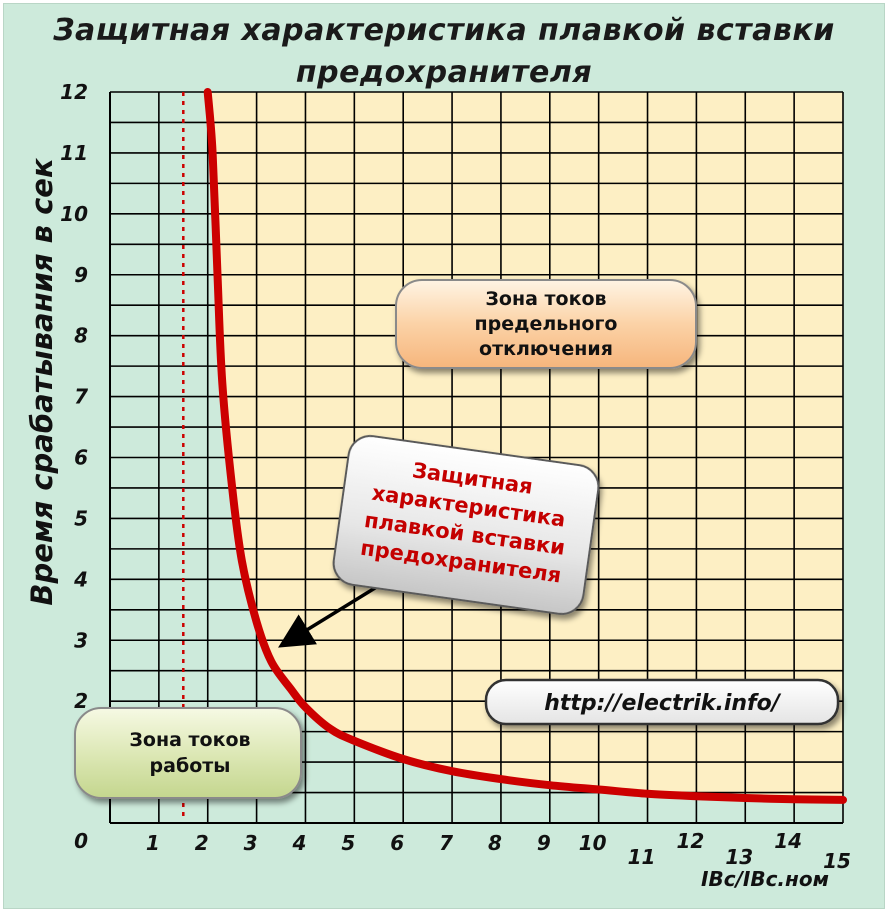 This screenshot has height=912, width=888. What do you see at coordinates (765, 879) in the screenshot?
I see `x-axis-label: IBc/IBc.ном` at bounding box center [765, 879].